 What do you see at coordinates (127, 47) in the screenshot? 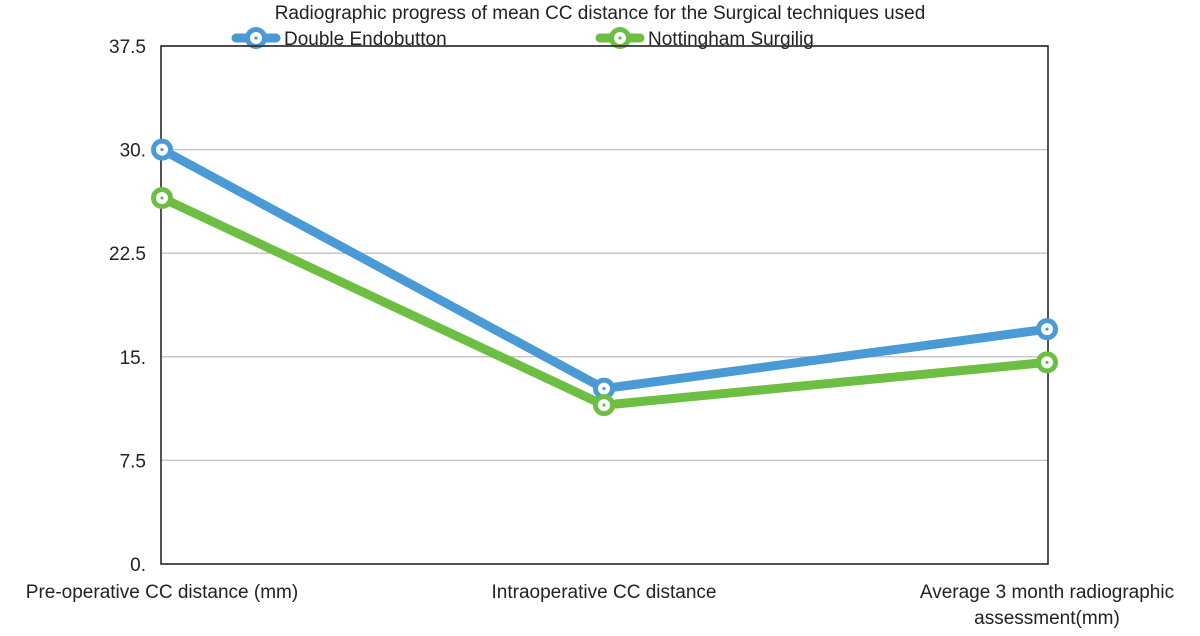
I see `y-tick-label: 37.5` at bounding box center [127, 47].